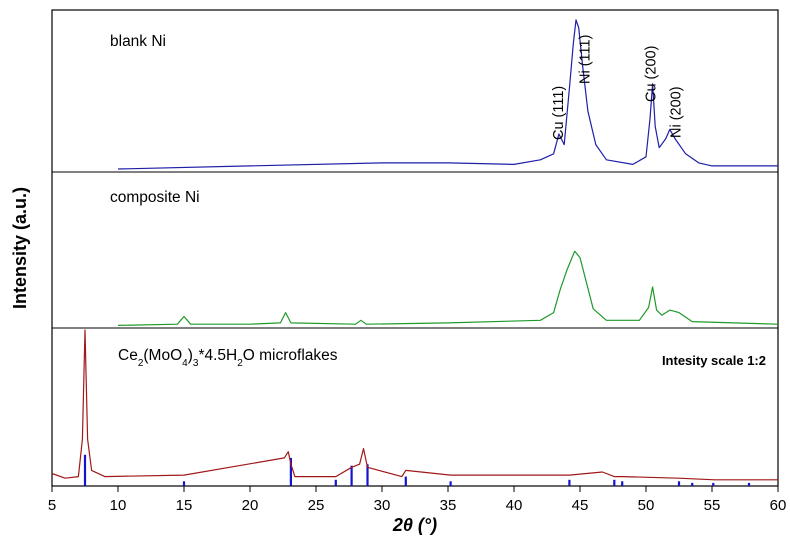 This screenshot has height=538, width=790. I want to click on x-axis-title: 2θ (°), so click(414, 525).